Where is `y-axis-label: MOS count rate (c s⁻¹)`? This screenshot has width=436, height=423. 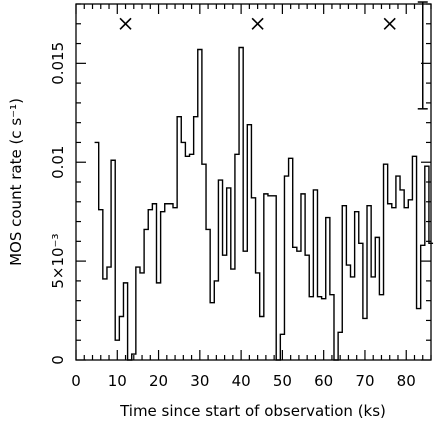 y-axis-label: MOS count rate (c s⁻¹) is located at coordinates (16, 182).